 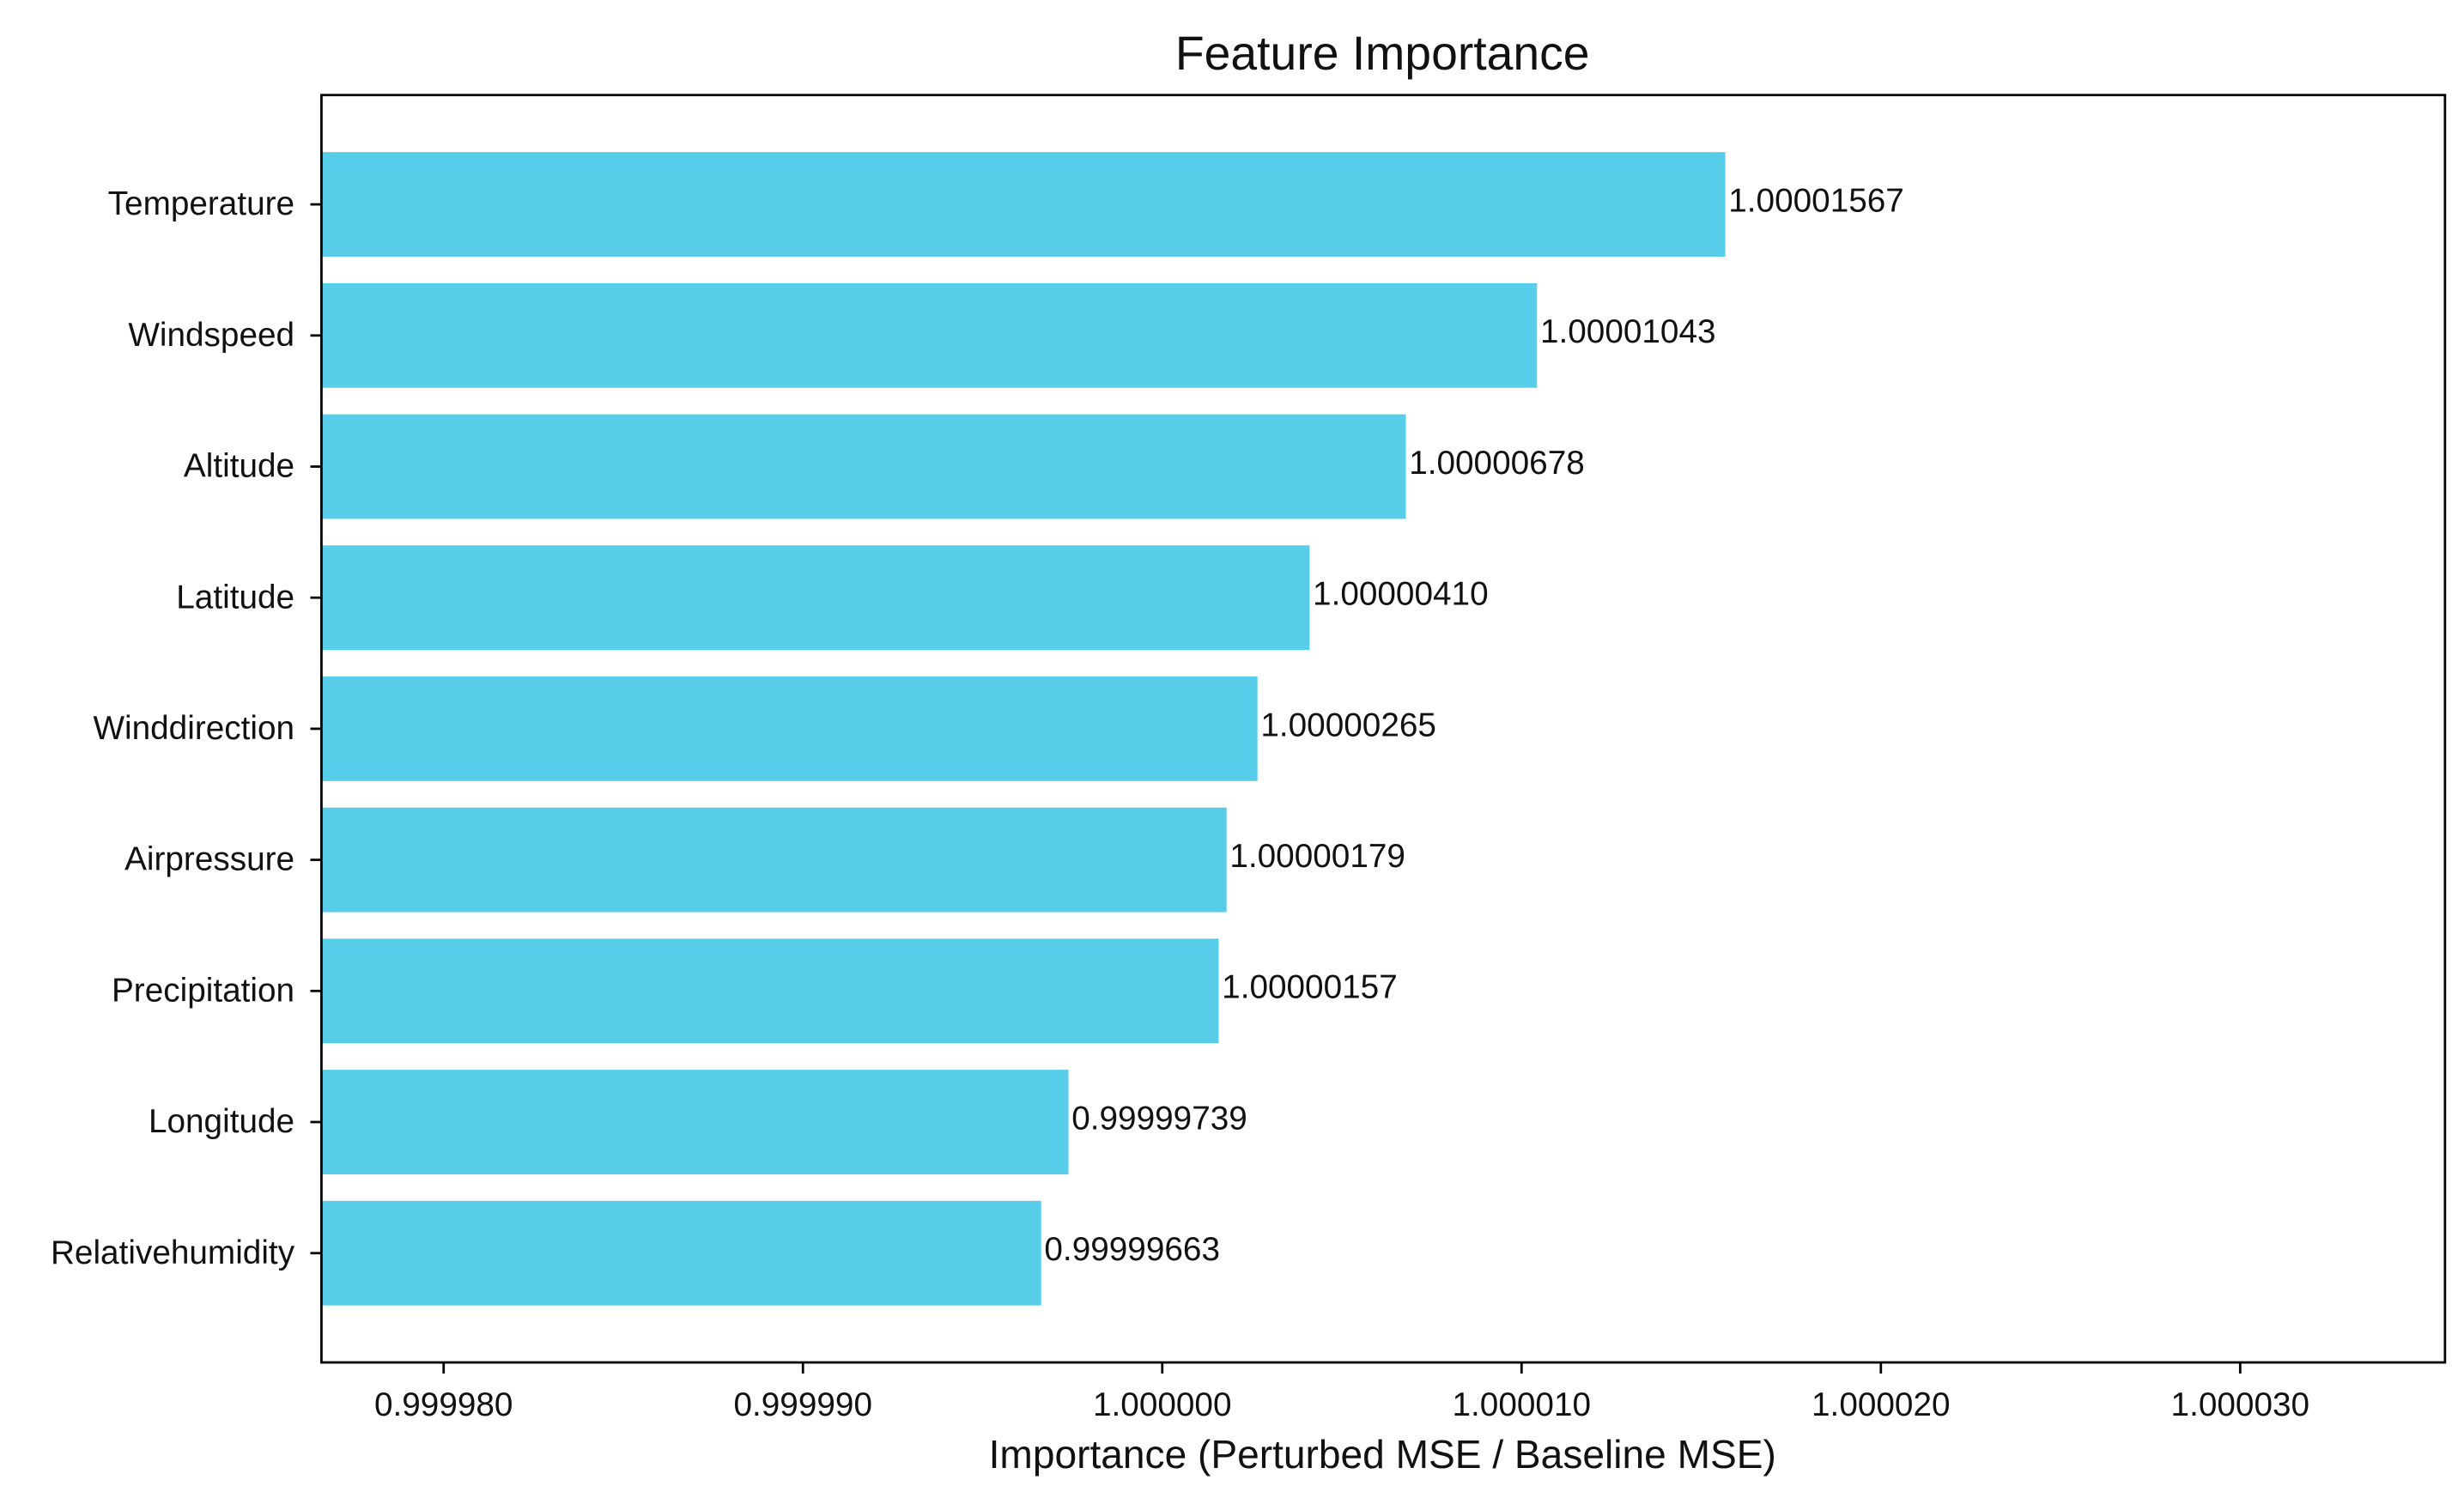 What do you see at coordinates (1522, 1405) in the screenshot?
I see `x-tick-label: 1.000010` at bounding box center [1522, 1405].